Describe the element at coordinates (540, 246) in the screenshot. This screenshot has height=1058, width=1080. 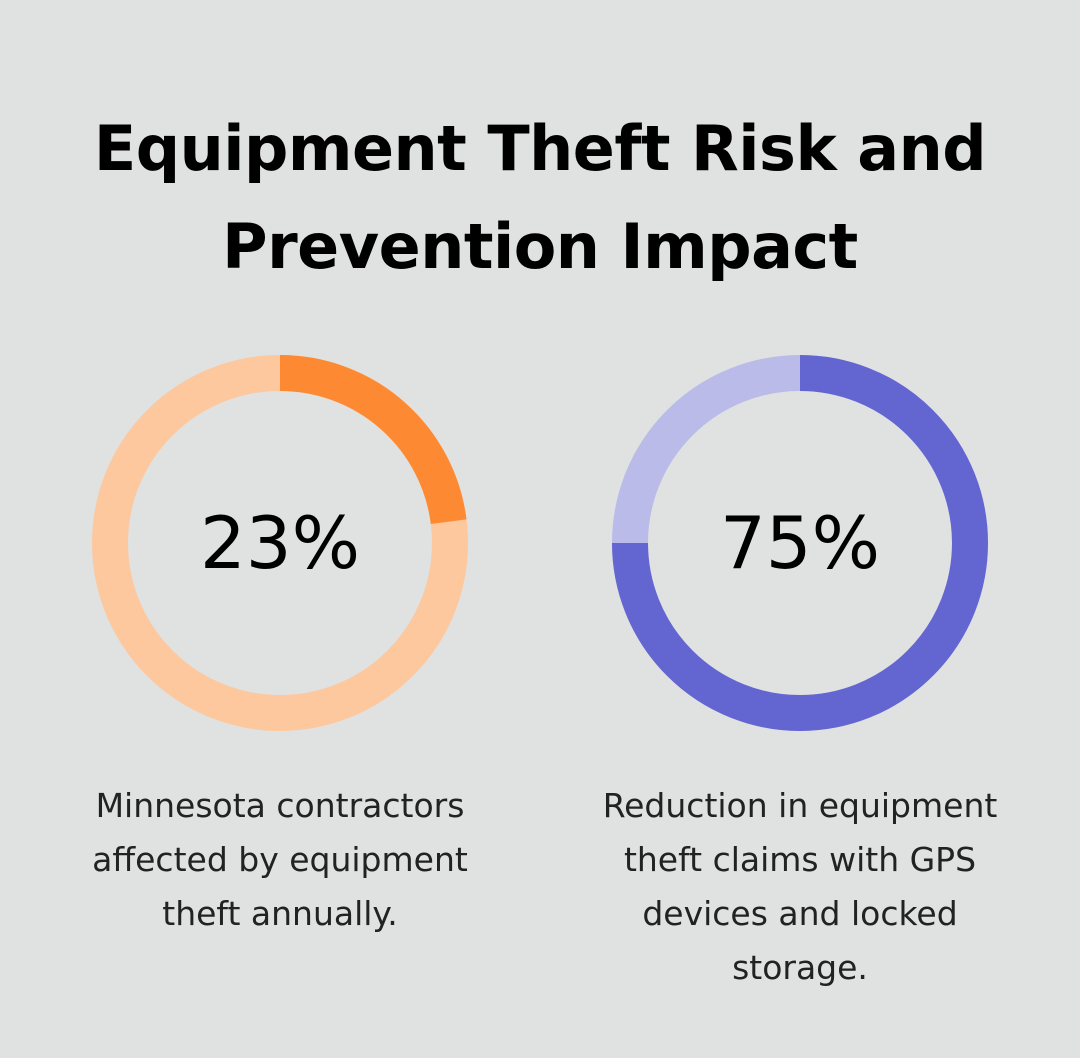
I see `title-line-2: Prevention Impact` at that location.